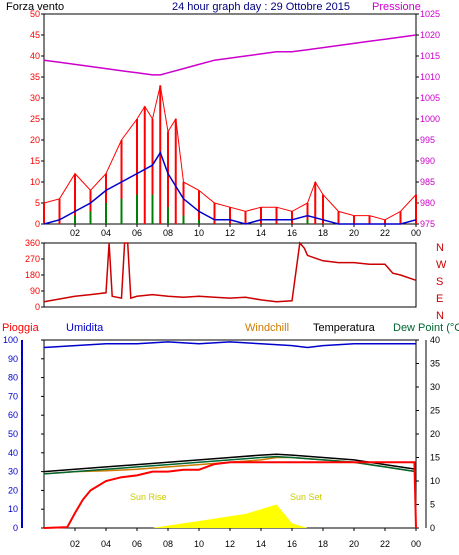 This screenshot has height=555, width=459. What do you see at coordinates (230, 463) in the screenshot?
I see `temperature-line` at bounding box center [230, 463].